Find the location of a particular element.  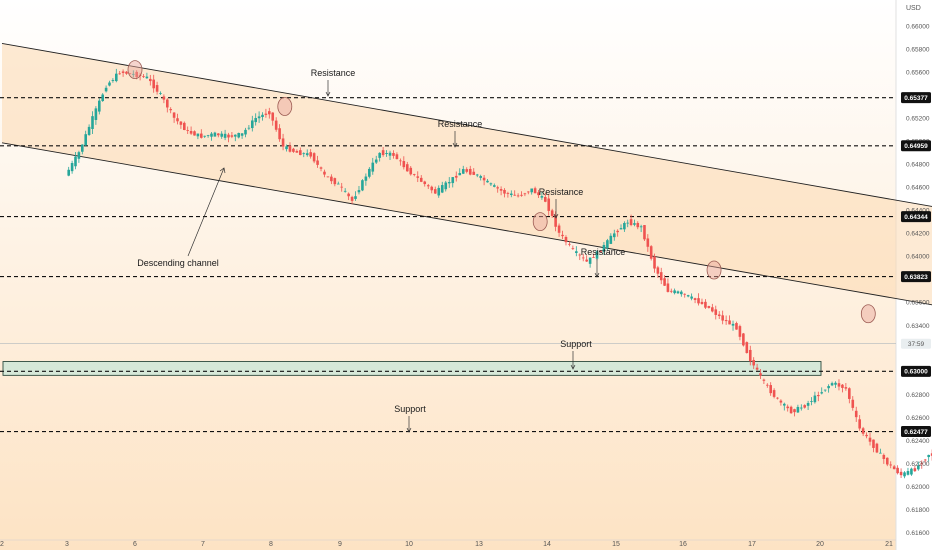

currency-label: USD is located at coordinates (913, 8).